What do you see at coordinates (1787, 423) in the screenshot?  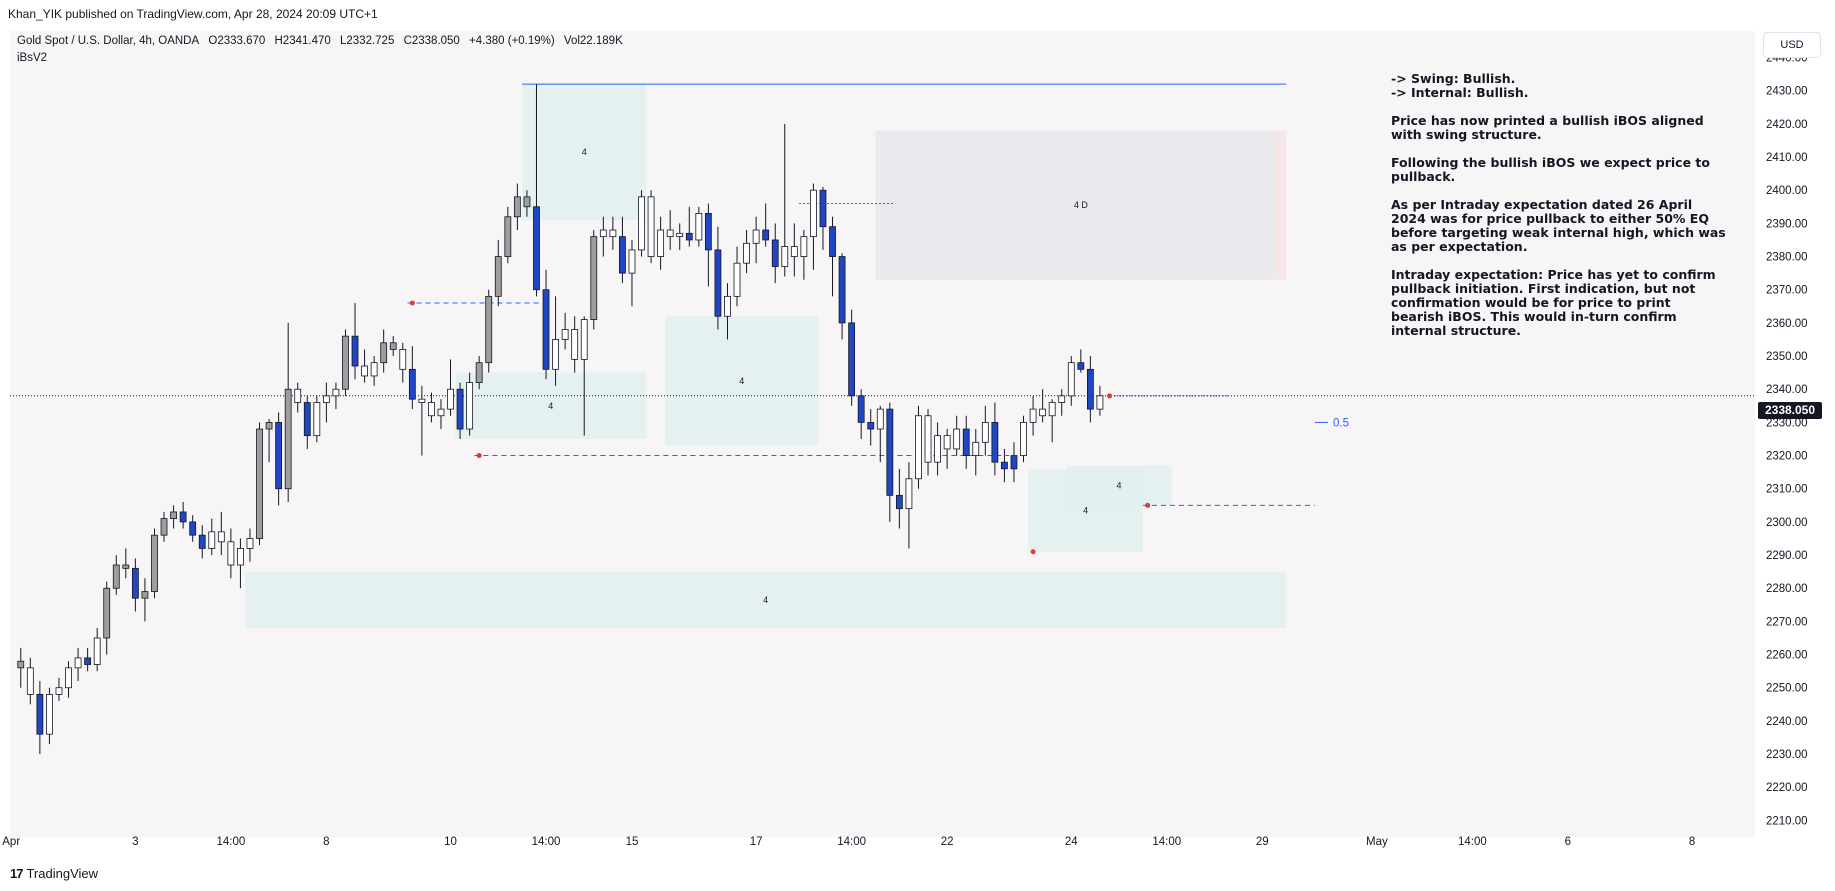 I see `y-axis-tick-label: 2330.00` at bounding box center [1787, 423].